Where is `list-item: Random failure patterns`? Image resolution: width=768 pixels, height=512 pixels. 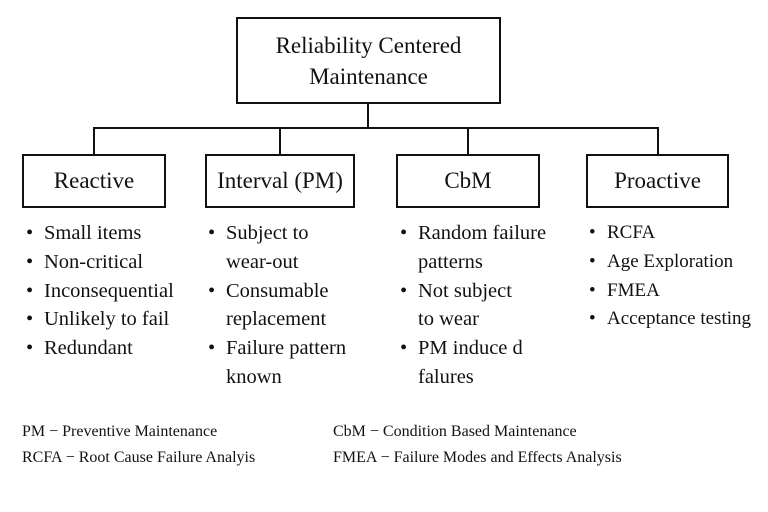
list-item: Random failure patterns is located at coordinates (472, 248).